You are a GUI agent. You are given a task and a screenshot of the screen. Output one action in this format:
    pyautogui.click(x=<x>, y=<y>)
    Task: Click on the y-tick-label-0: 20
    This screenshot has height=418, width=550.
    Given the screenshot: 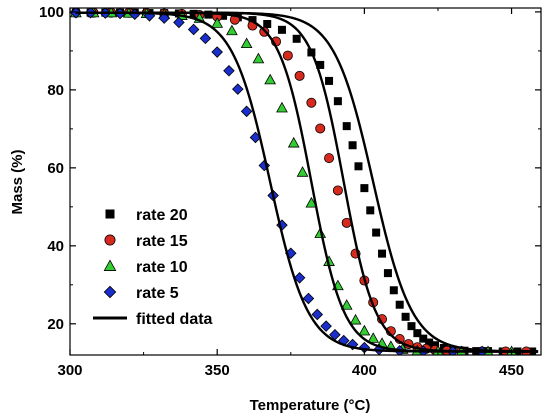 What is the action you would take?
    pyautogui.click(x=55, y=324)
    